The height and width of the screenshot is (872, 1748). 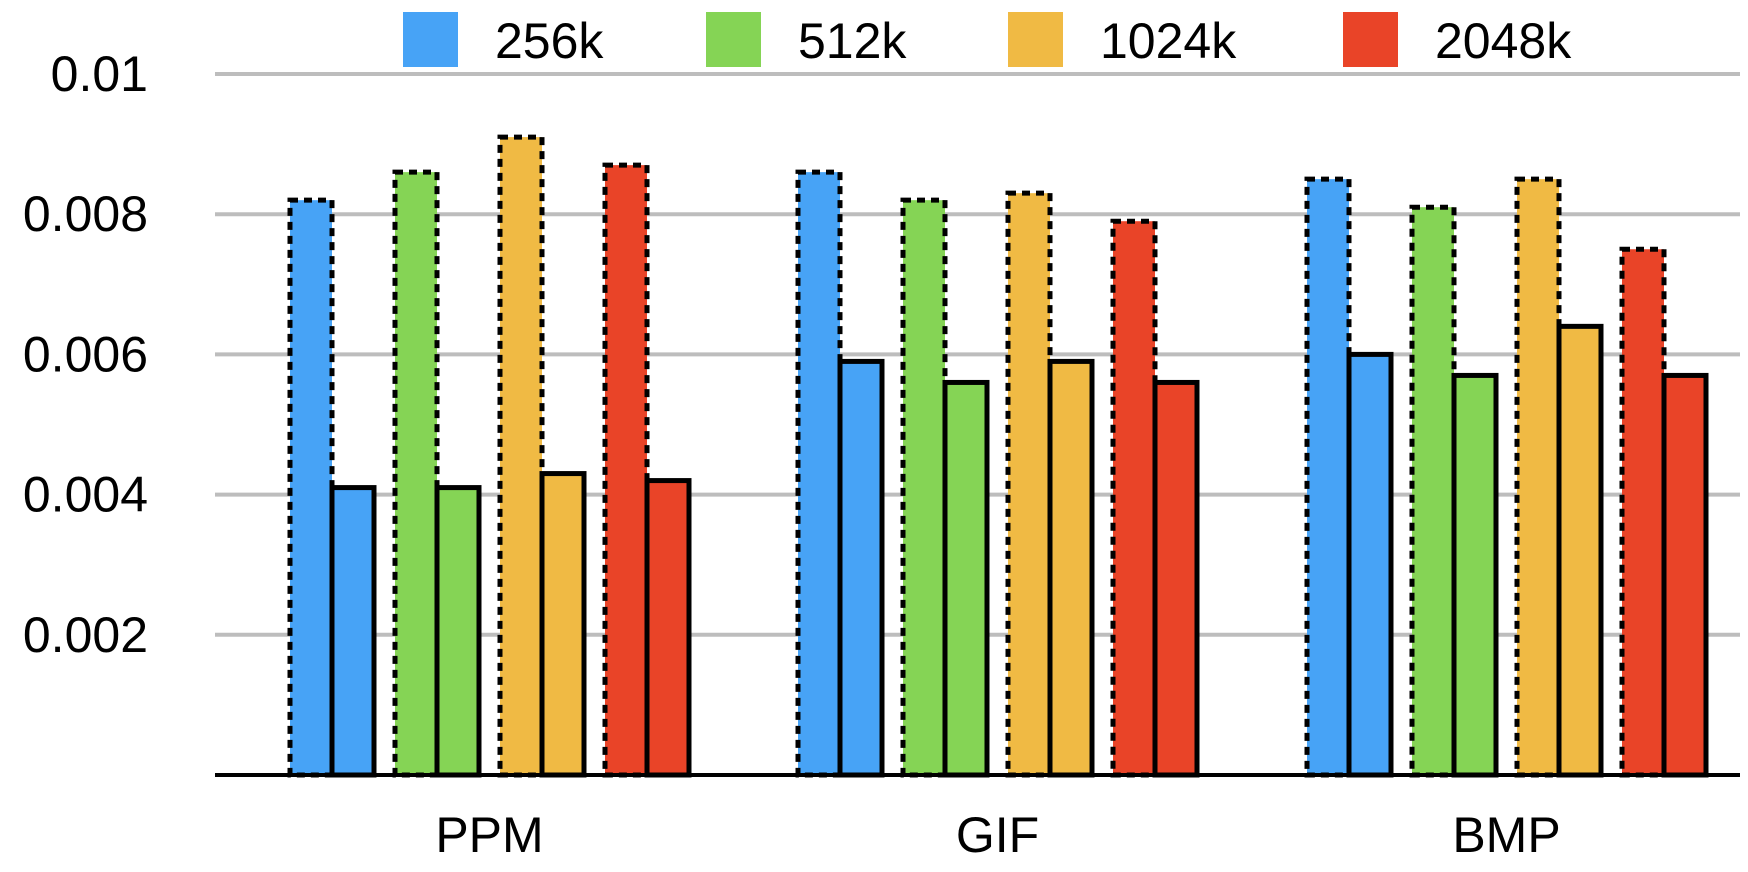 What do you see at coordinates (1580, 550) in the screenshot?
I see `bar-1024k-BMP-solid` at bounding box center [1580, 550].